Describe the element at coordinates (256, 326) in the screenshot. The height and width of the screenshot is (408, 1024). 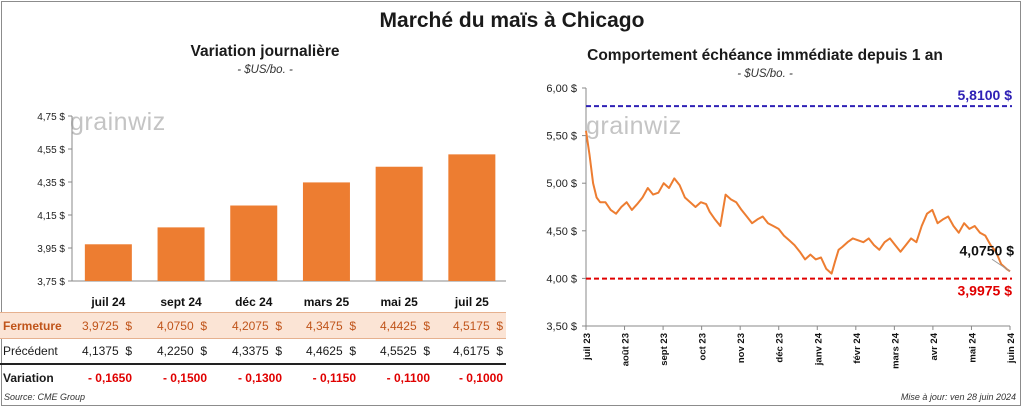
I see `table-cell: 4,2075 $` at that location.